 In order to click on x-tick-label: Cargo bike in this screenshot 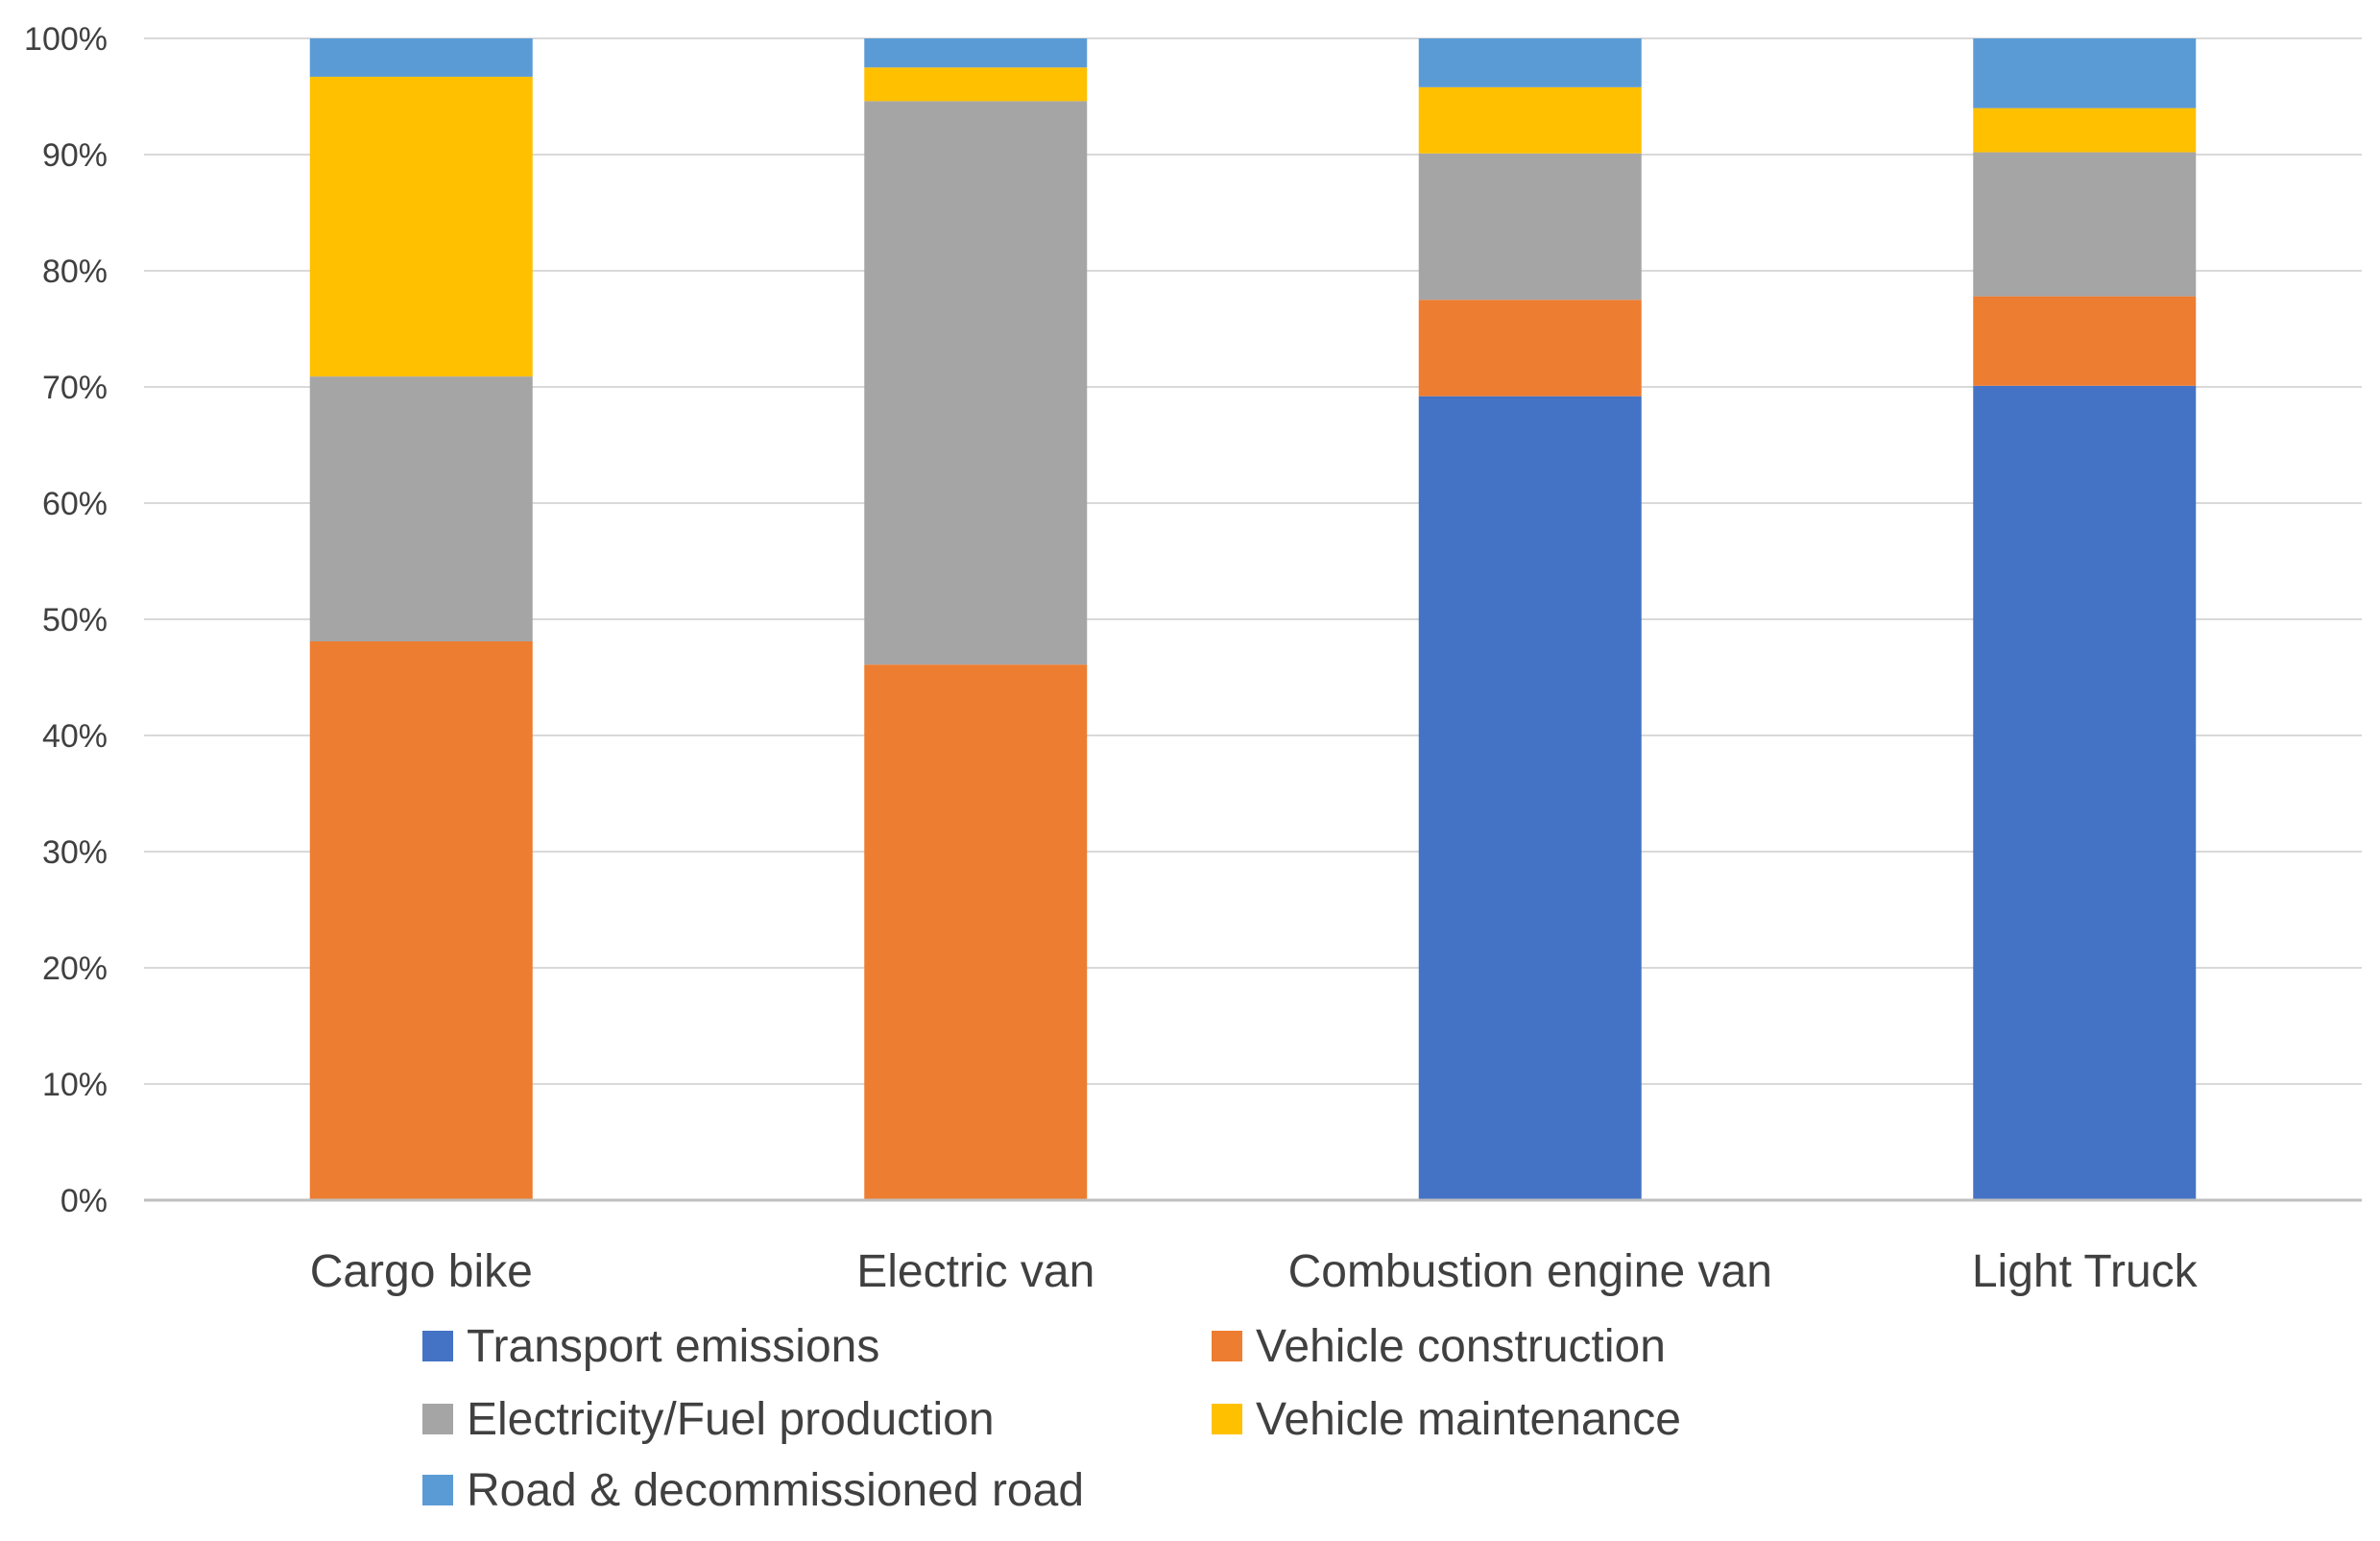, I will do `click(422, 1271)`.